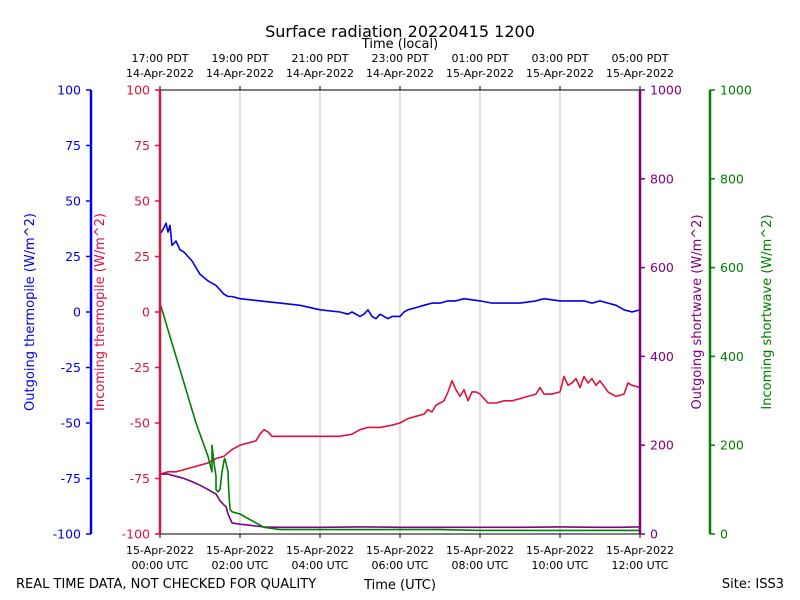 The width and height of the screenshot is (800, 600). Describe the element at coordinates (559, 565) in the screenshot. I see `bottom-tick-time-5: 10:00 UTC` at that location.